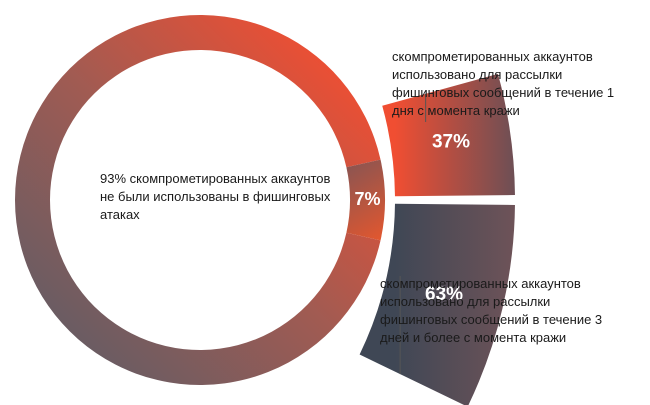  I want to click on bar-slice-upper, so click(448, 135).